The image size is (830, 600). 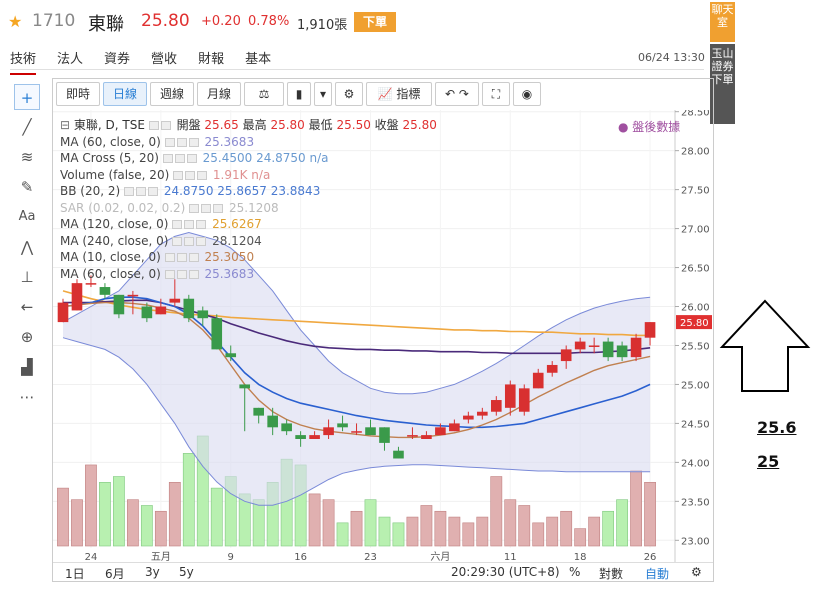 What do you see at coordinates (70, 59) in the screenshot?
I see `tab-institutional: 法人` at bounding box center [70, 59].